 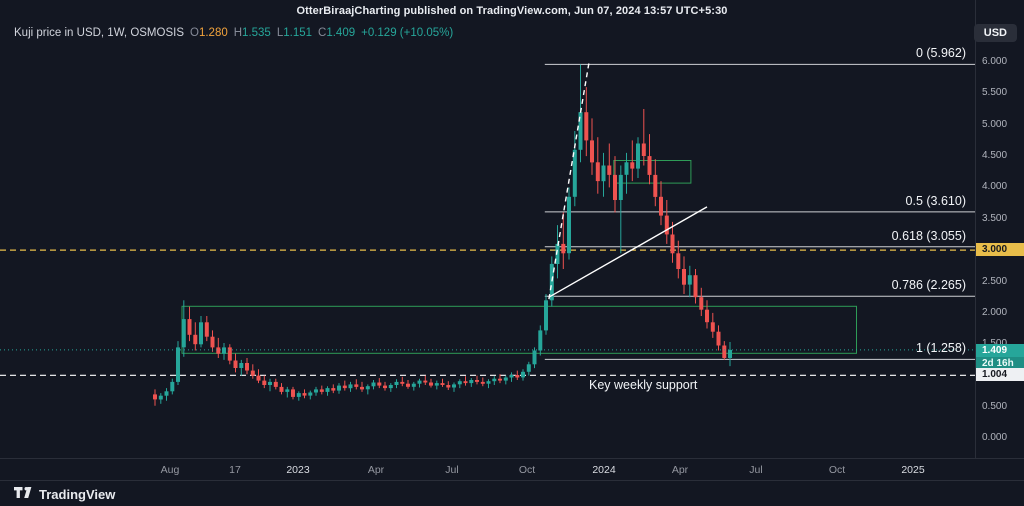 What do you see at coordinates (407, 33) in the screenshot?
I see `ohlc-value: +0.129 (+10.05%)` at bounding box center [407, 33].